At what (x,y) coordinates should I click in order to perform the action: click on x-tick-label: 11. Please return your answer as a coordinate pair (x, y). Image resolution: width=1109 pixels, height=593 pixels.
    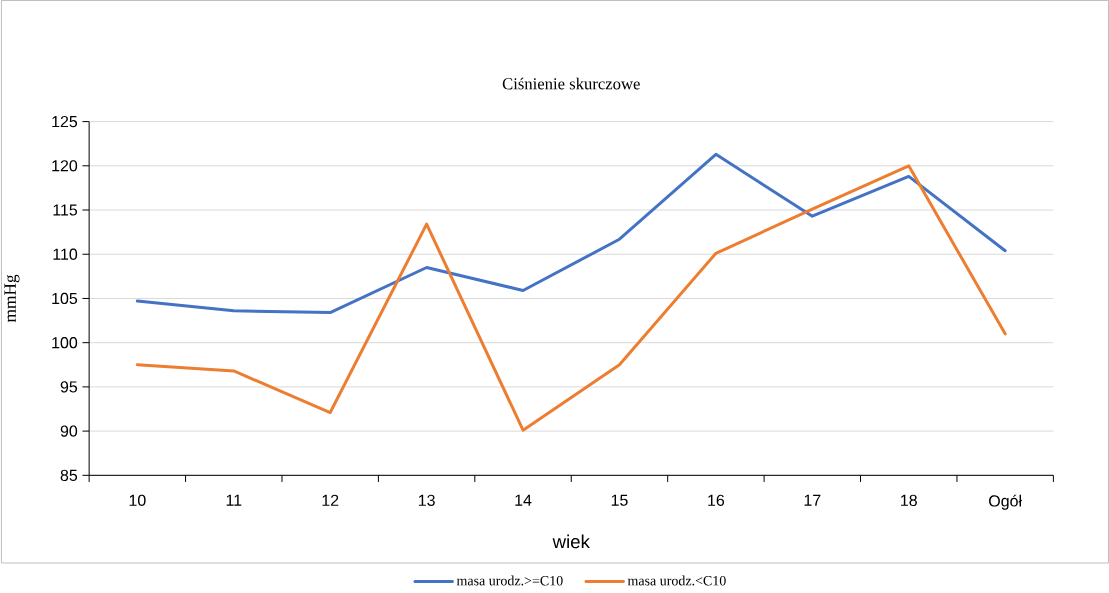
    Looking at the image, I should click on (234, 500).